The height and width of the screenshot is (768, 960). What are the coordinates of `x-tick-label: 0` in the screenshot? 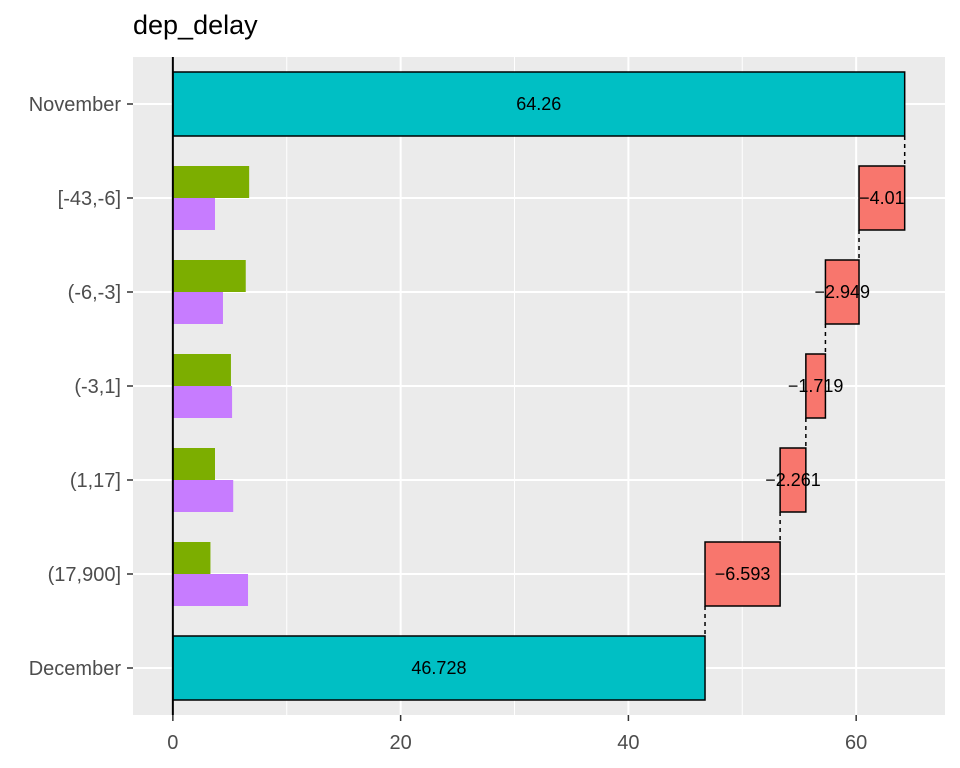 It's located at (172, 743).